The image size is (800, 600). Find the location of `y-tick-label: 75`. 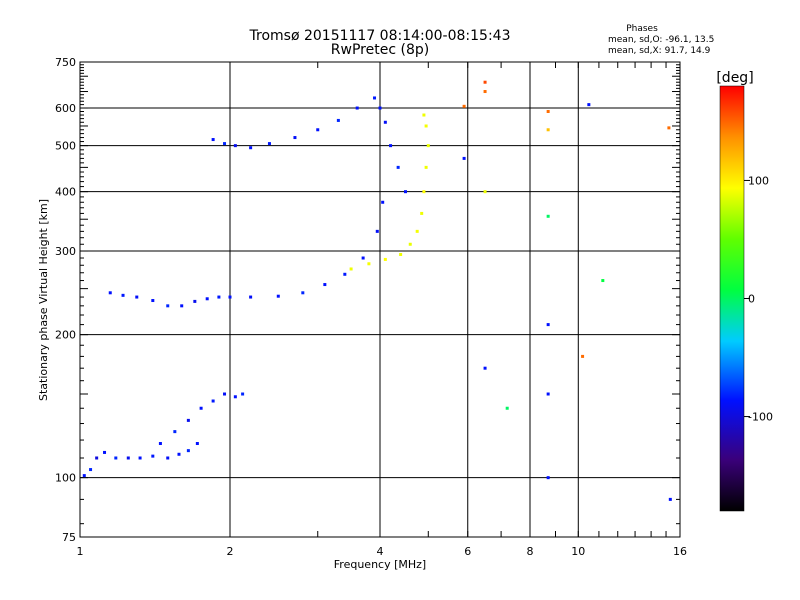

y-tick-label: 75 is located at coordinates (69, 537).